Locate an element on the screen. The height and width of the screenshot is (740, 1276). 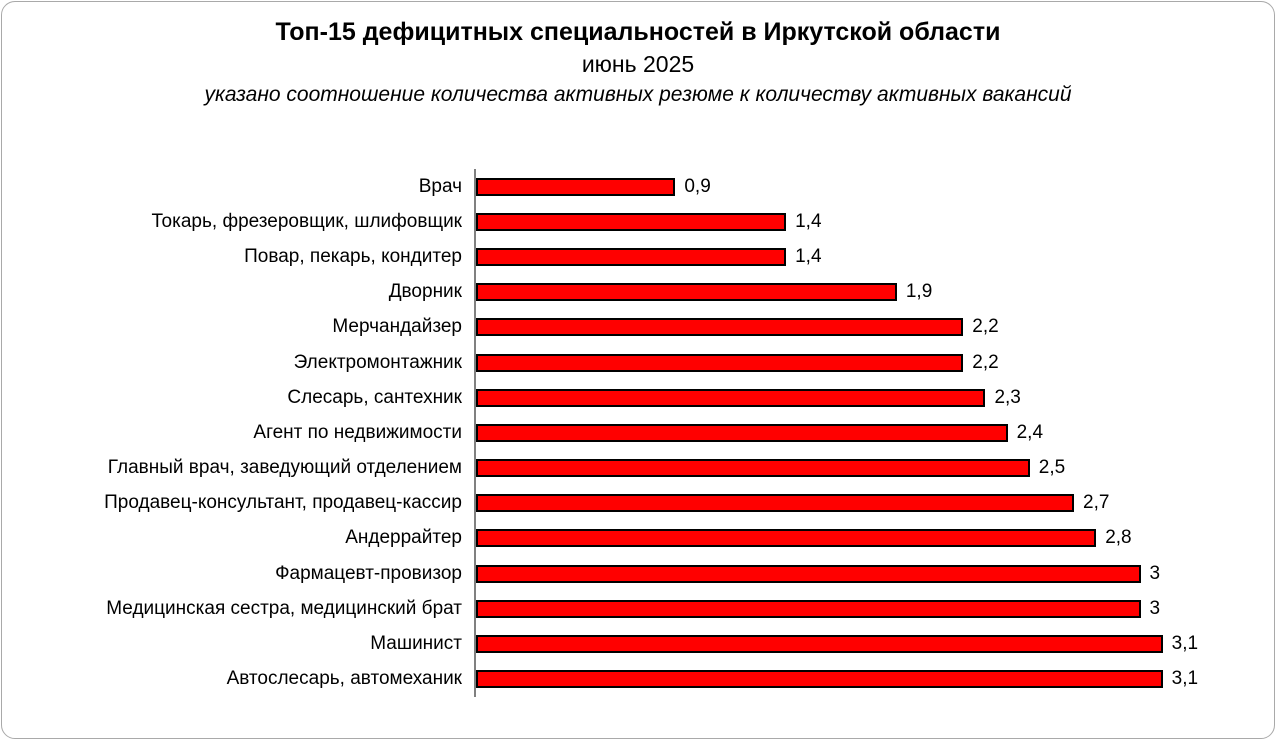
bar-row: Слесарь, сантехник 2,3 is located at coordinates (638, 398).